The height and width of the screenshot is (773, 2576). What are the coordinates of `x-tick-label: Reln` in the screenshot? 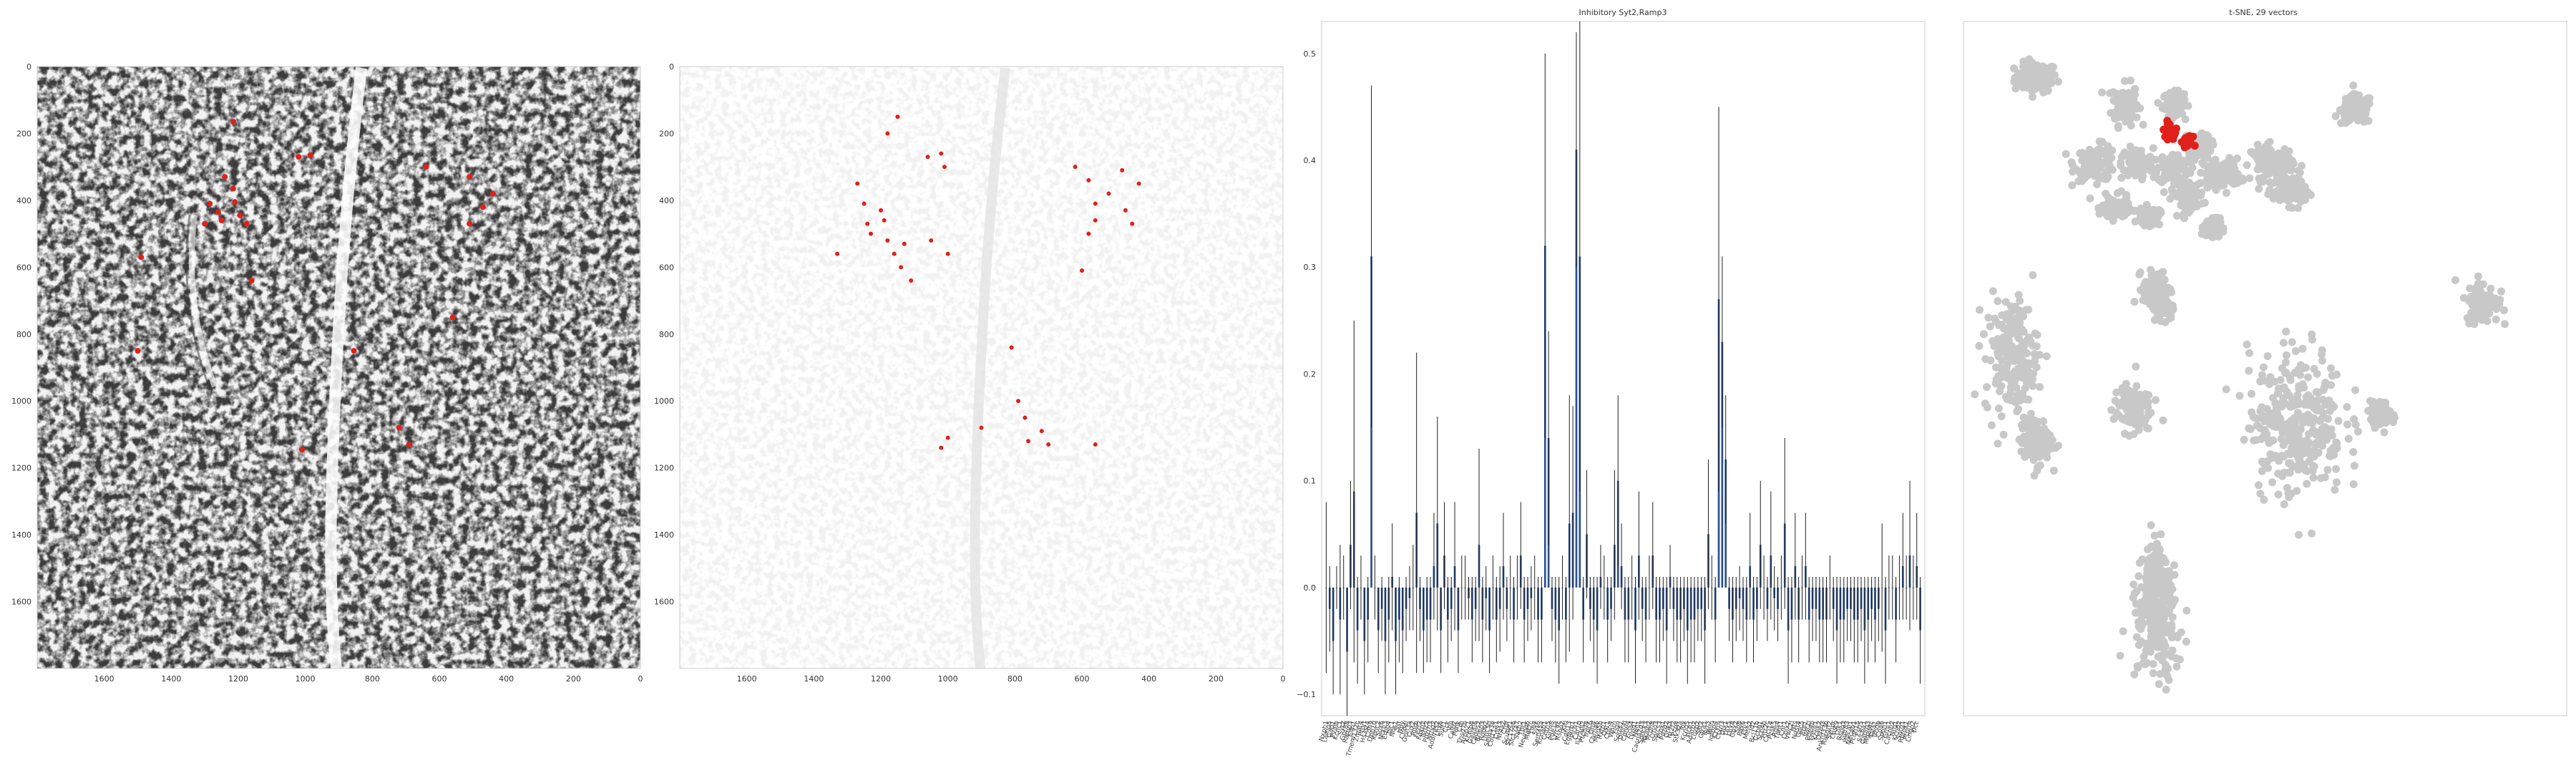 It's located at (1710, 728).